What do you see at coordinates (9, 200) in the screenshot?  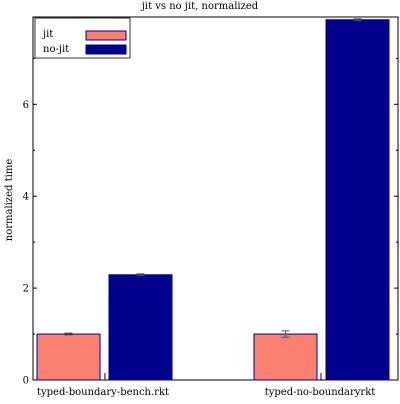 I see `y-axis-label: normalized time` at bounding box center [9, 200].